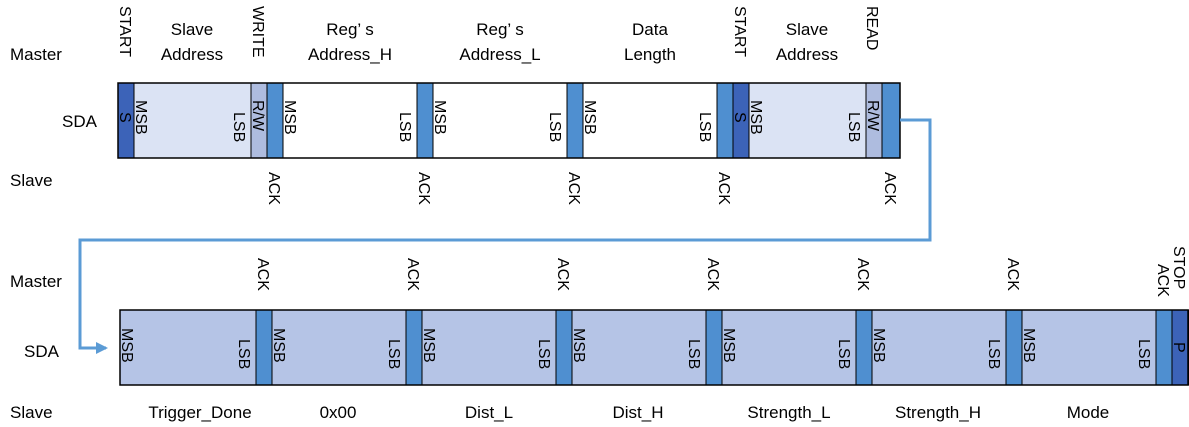 The height and width of the screenshot is (427, 1189). I want to click on bit-p: P, so click(1178, 347).